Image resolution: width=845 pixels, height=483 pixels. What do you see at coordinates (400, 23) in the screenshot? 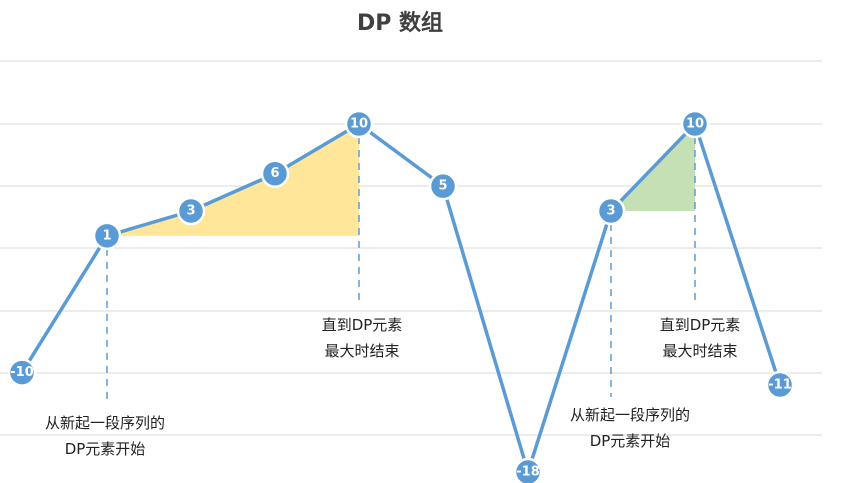
I see `chart-title: DP 数组` at bounding box center [400, 23].